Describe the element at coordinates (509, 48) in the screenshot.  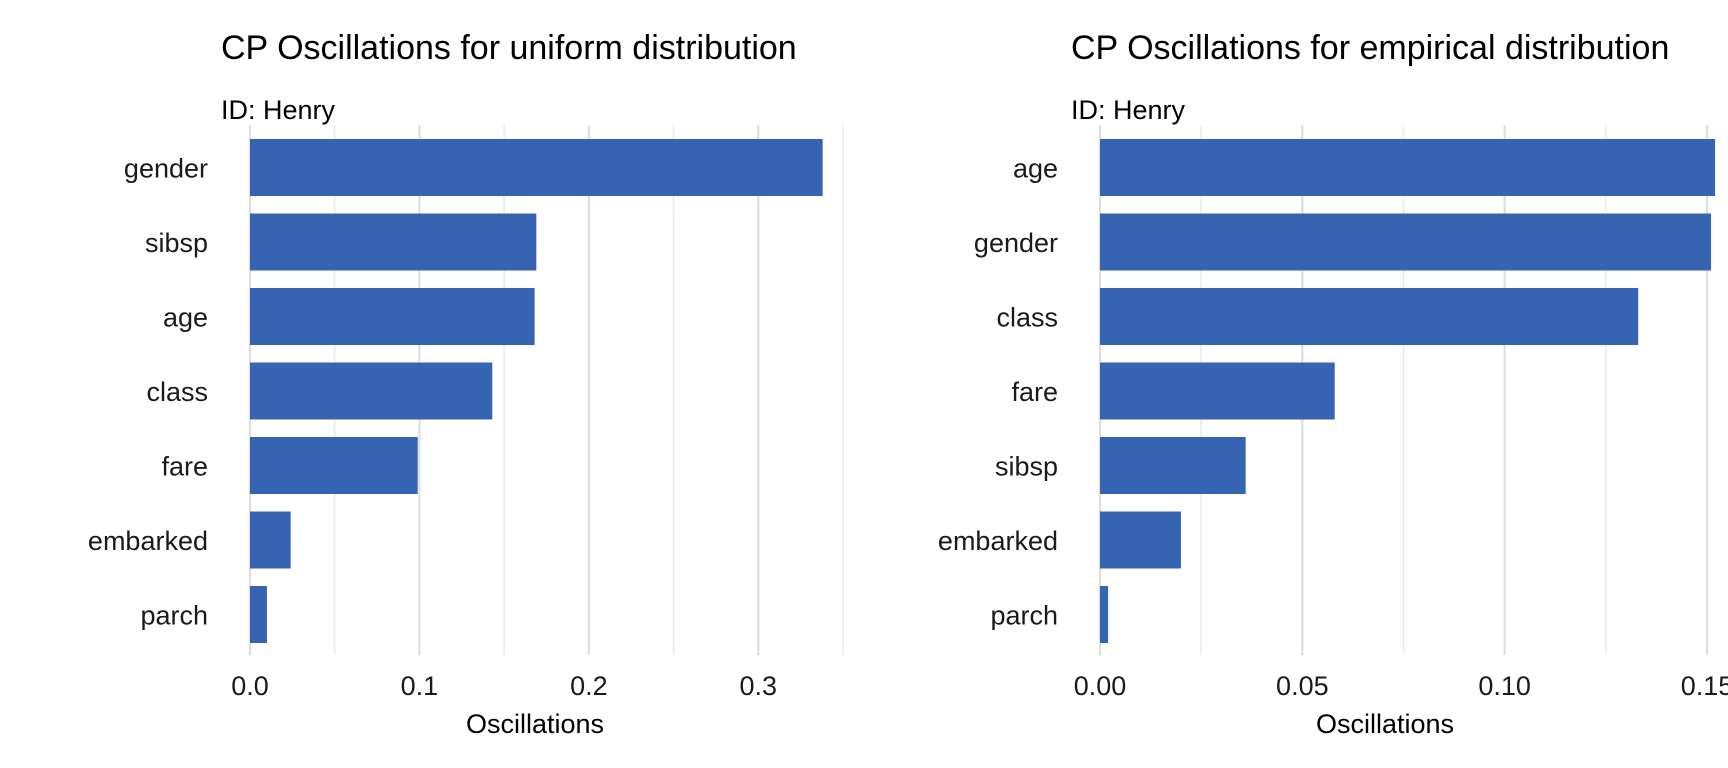
I see `chart-title: CP Oscillations for uniform distribution` at that location.